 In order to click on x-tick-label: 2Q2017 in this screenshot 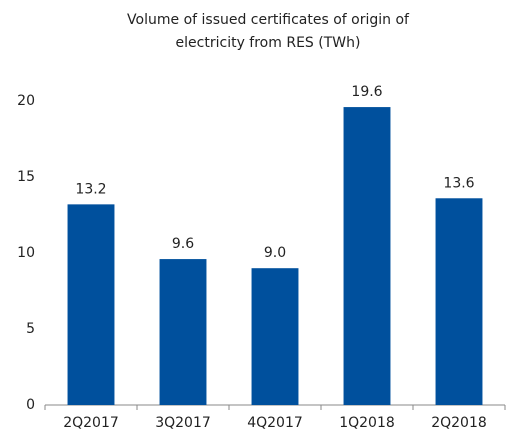, I will do `click(91, 423)`.